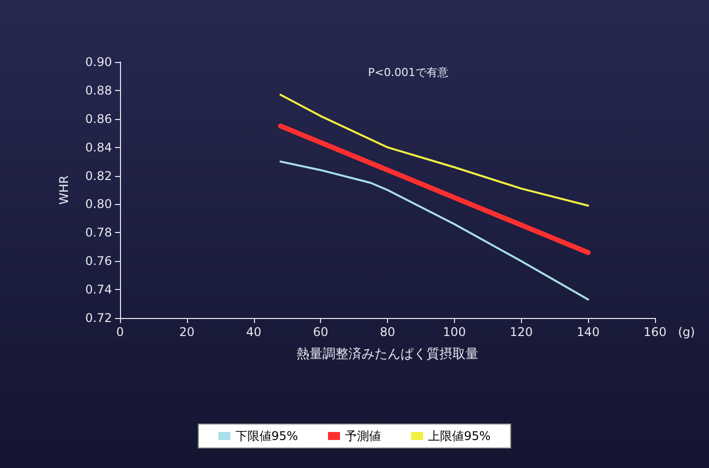 Image resolution: width=709 pixels, height=468 pixels. Describe the element at coordinates (98, 318) in the screenshot. I see `y-tick-label: 0.72` at that location.